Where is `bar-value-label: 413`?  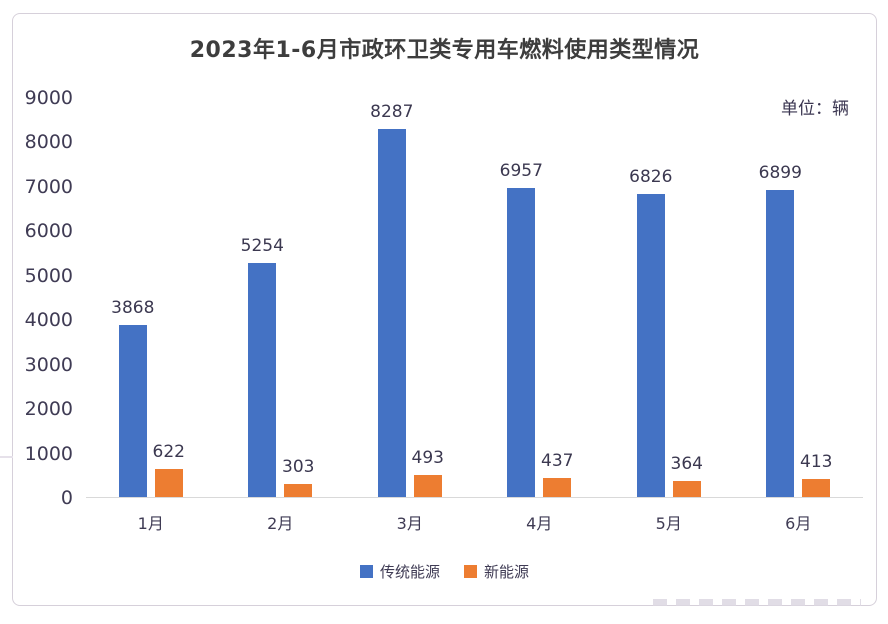 bar-value-label: 413 is located at coordinates (816, 462).